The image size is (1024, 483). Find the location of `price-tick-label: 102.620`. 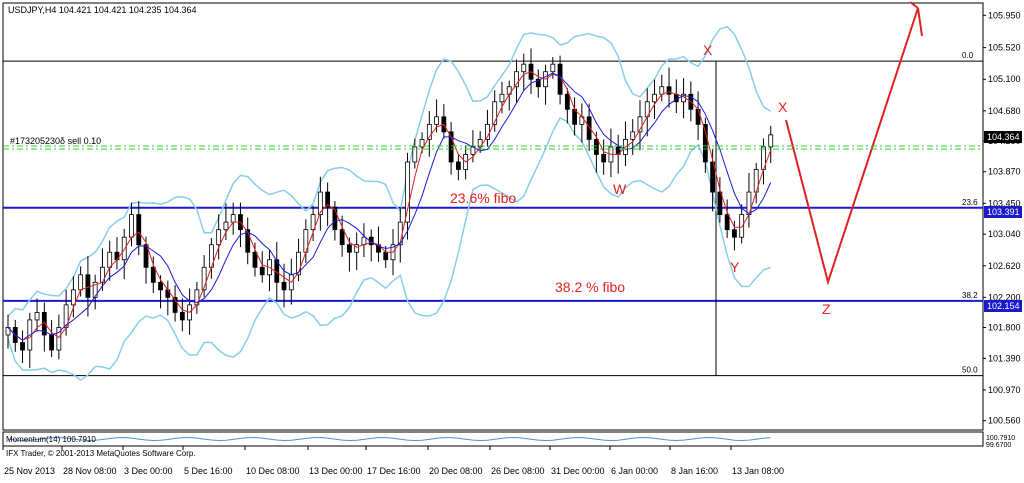

price-tick-label: 102.620 is located at coordinates (1004, 266).